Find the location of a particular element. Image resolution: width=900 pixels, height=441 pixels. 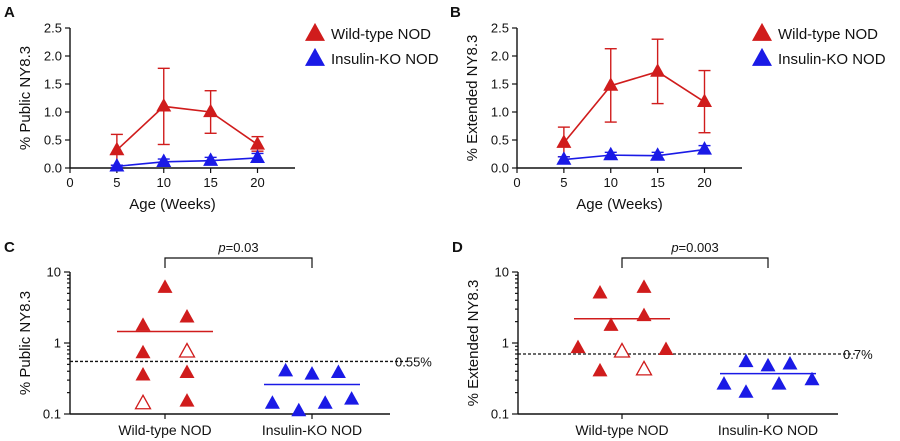

x-tick-label: 20 is located at coordinates (257, 182).